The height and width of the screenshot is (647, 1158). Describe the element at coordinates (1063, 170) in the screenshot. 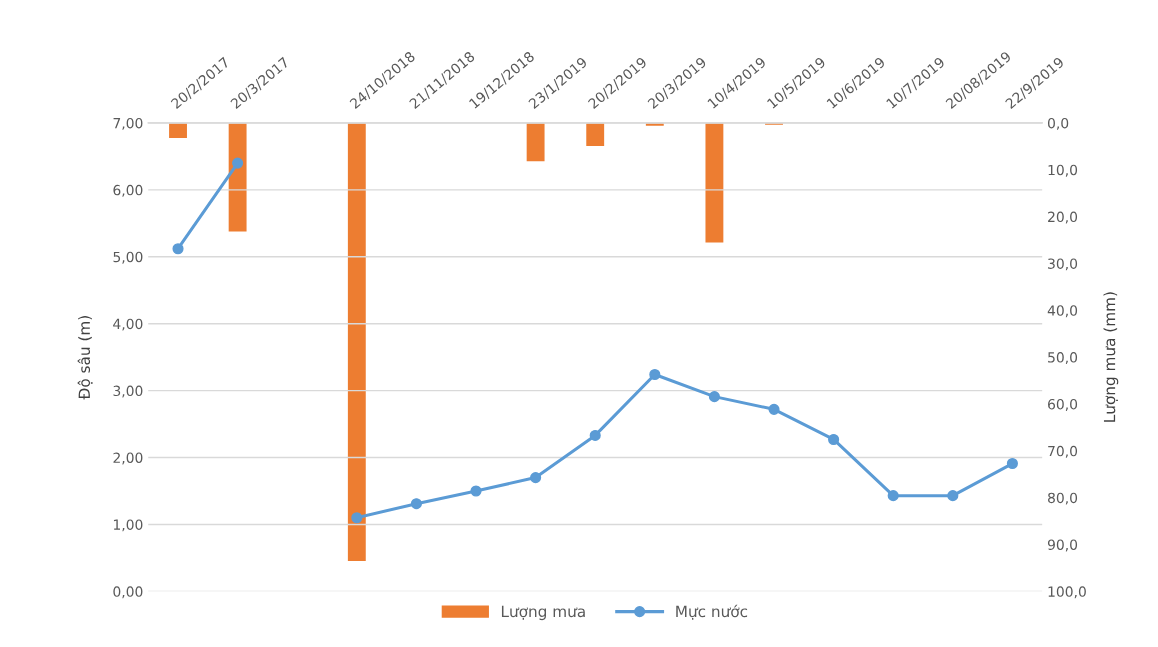

I see `y2-tick-label: 10,0` at that location.